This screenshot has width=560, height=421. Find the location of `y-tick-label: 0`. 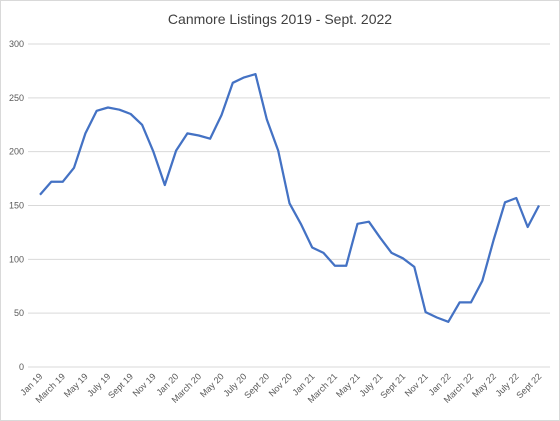

y-tick-label: 0 is located at coordinates (21, 367).